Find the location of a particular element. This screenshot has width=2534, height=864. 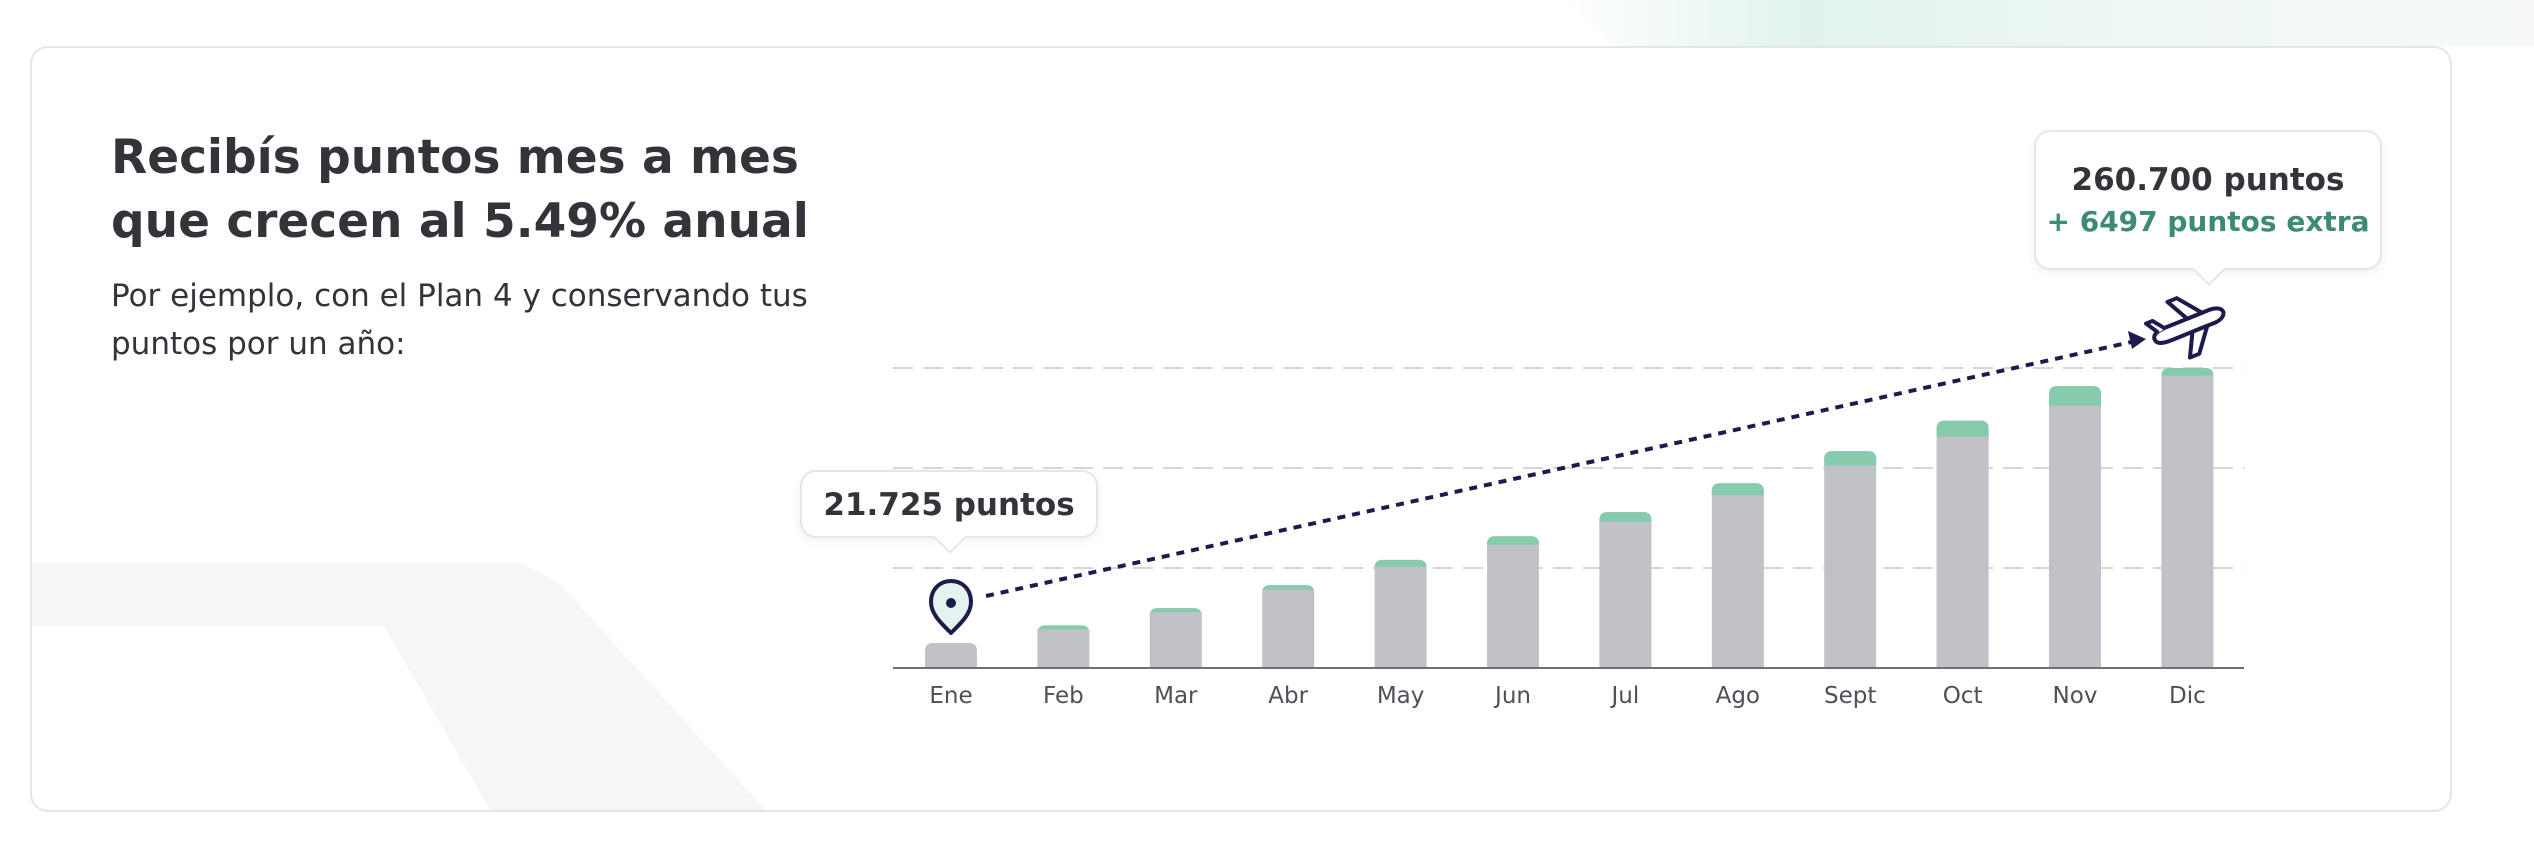

bar-extra-Mar is located at coordinates (1175, 612).